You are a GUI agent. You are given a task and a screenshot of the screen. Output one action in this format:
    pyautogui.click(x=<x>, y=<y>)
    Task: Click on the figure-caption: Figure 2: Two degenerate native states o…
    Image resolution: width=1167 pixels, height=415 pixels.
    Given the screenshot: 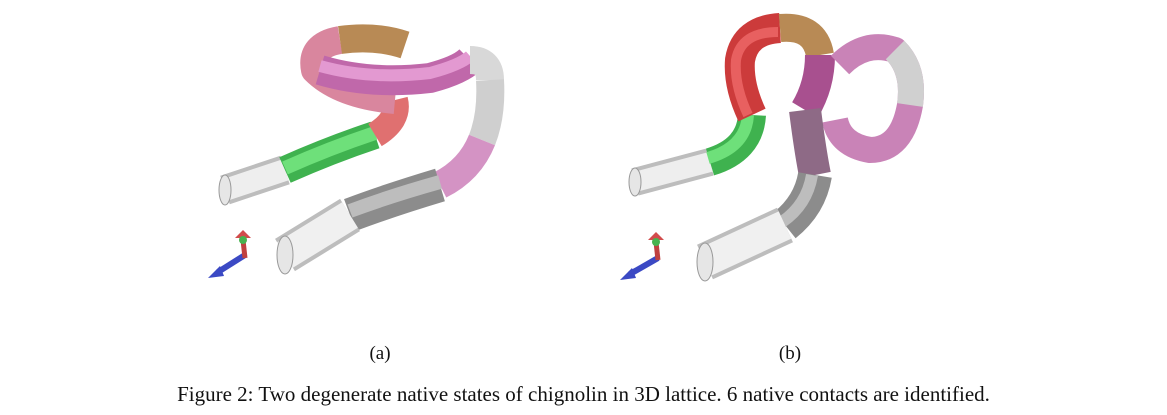 What is the action you would take?
    pyautogui.click(x=583, y=394)
    